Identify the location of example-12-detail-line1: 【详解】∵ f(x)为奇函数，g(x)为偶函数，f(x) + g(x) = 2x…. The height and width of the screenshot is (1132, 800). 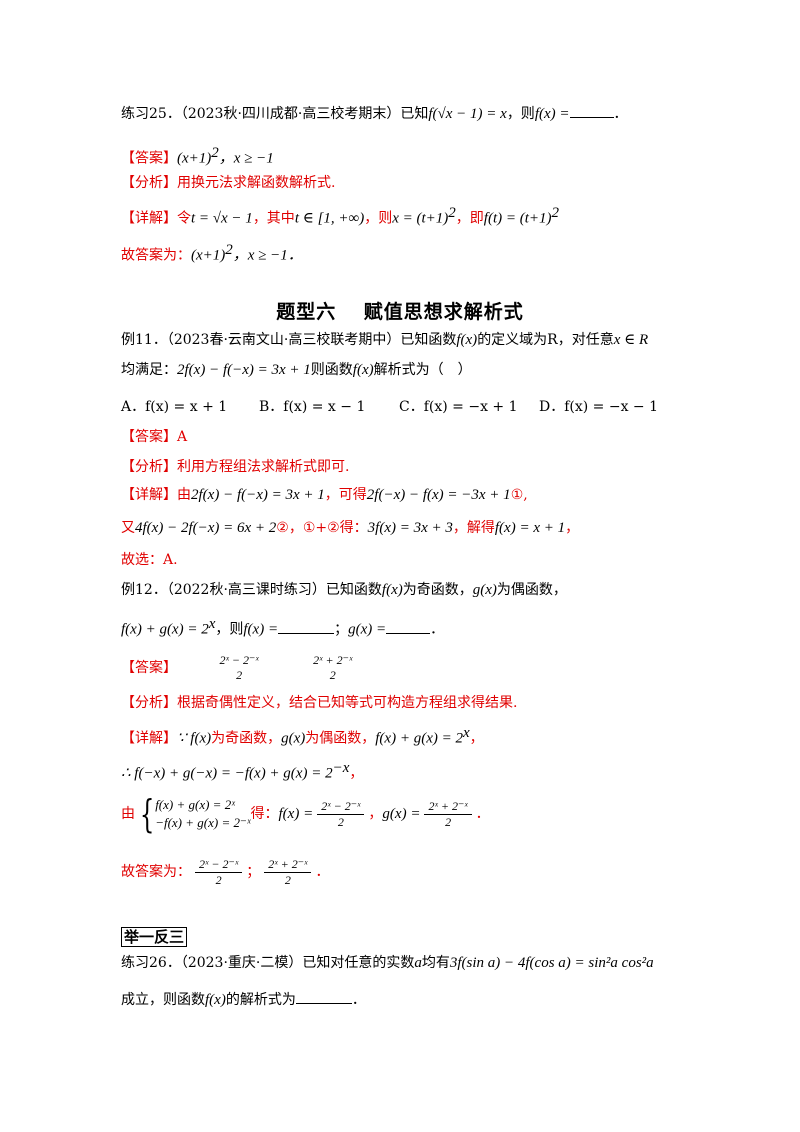
(302, 736).